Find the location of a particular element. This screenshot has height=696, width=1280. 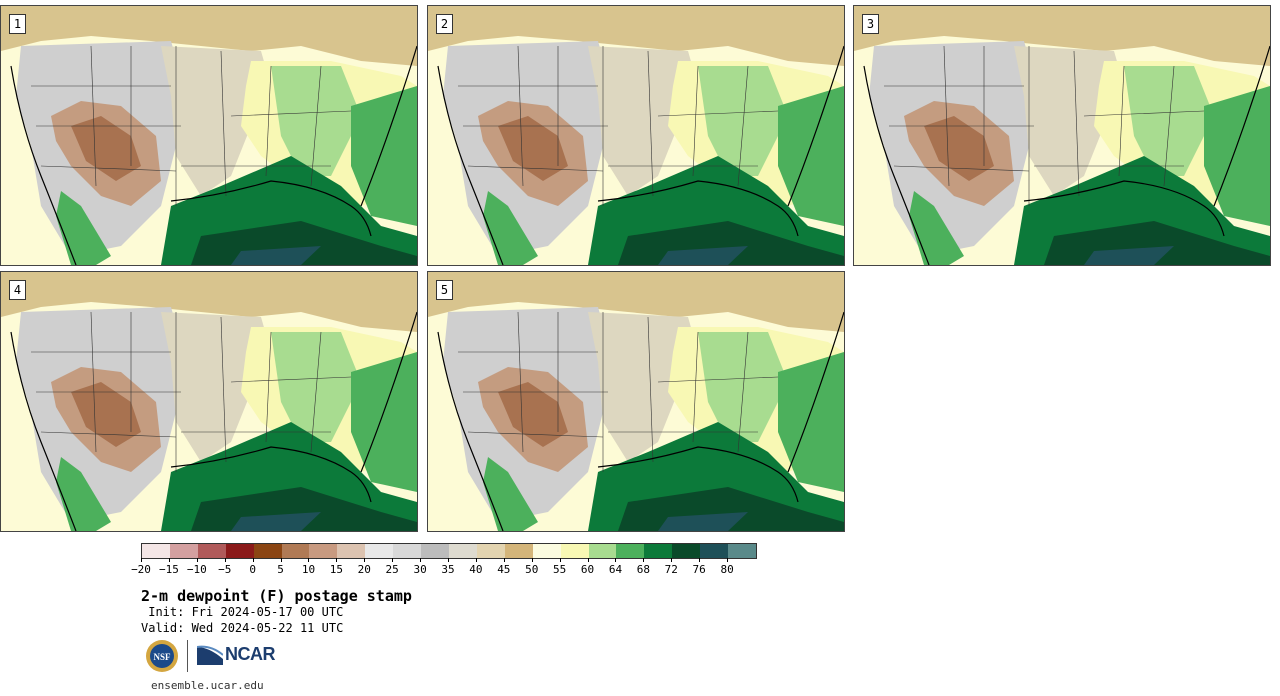

init-time: Init: Fri 2024-05-17 00 UTC is located at coordinates (242, 612).